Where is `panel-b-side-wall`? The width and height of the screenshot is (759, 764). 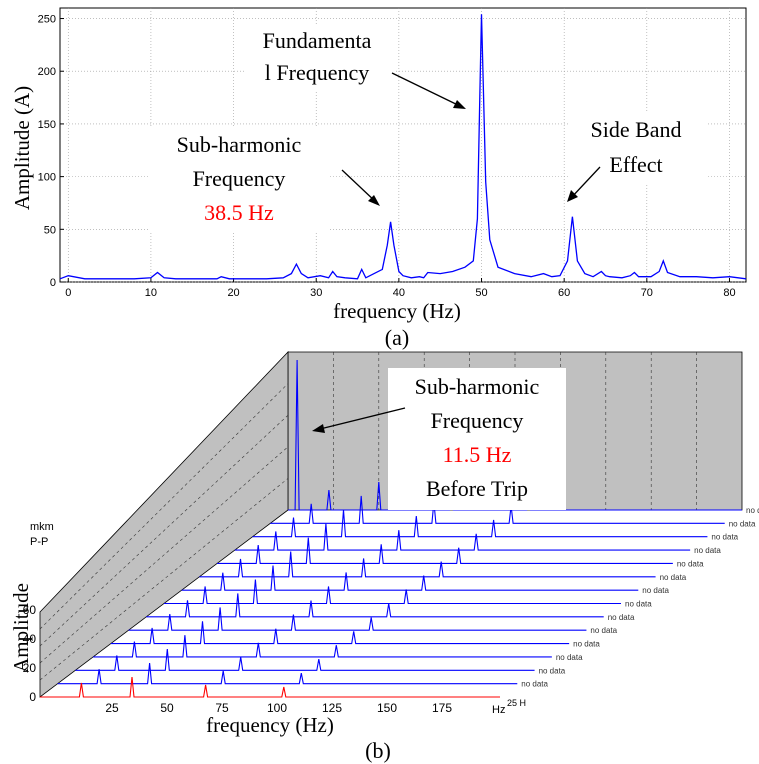
panel-b-side-wall is located at coordinates (164, 524).